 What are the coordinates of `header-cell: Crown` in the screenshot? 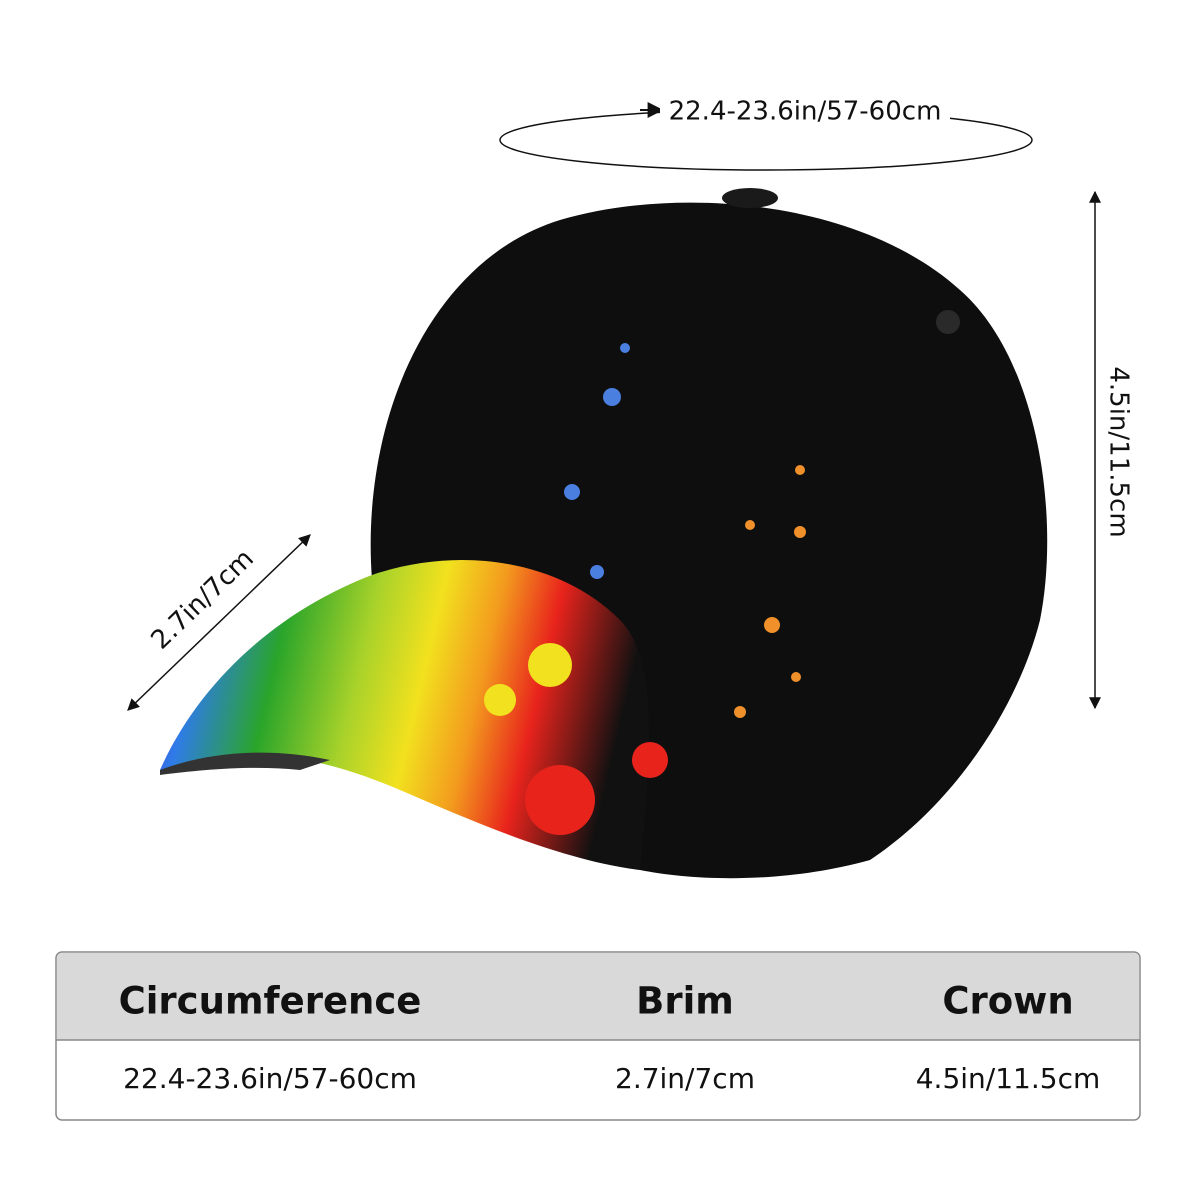 It's located at (1007, 1001).